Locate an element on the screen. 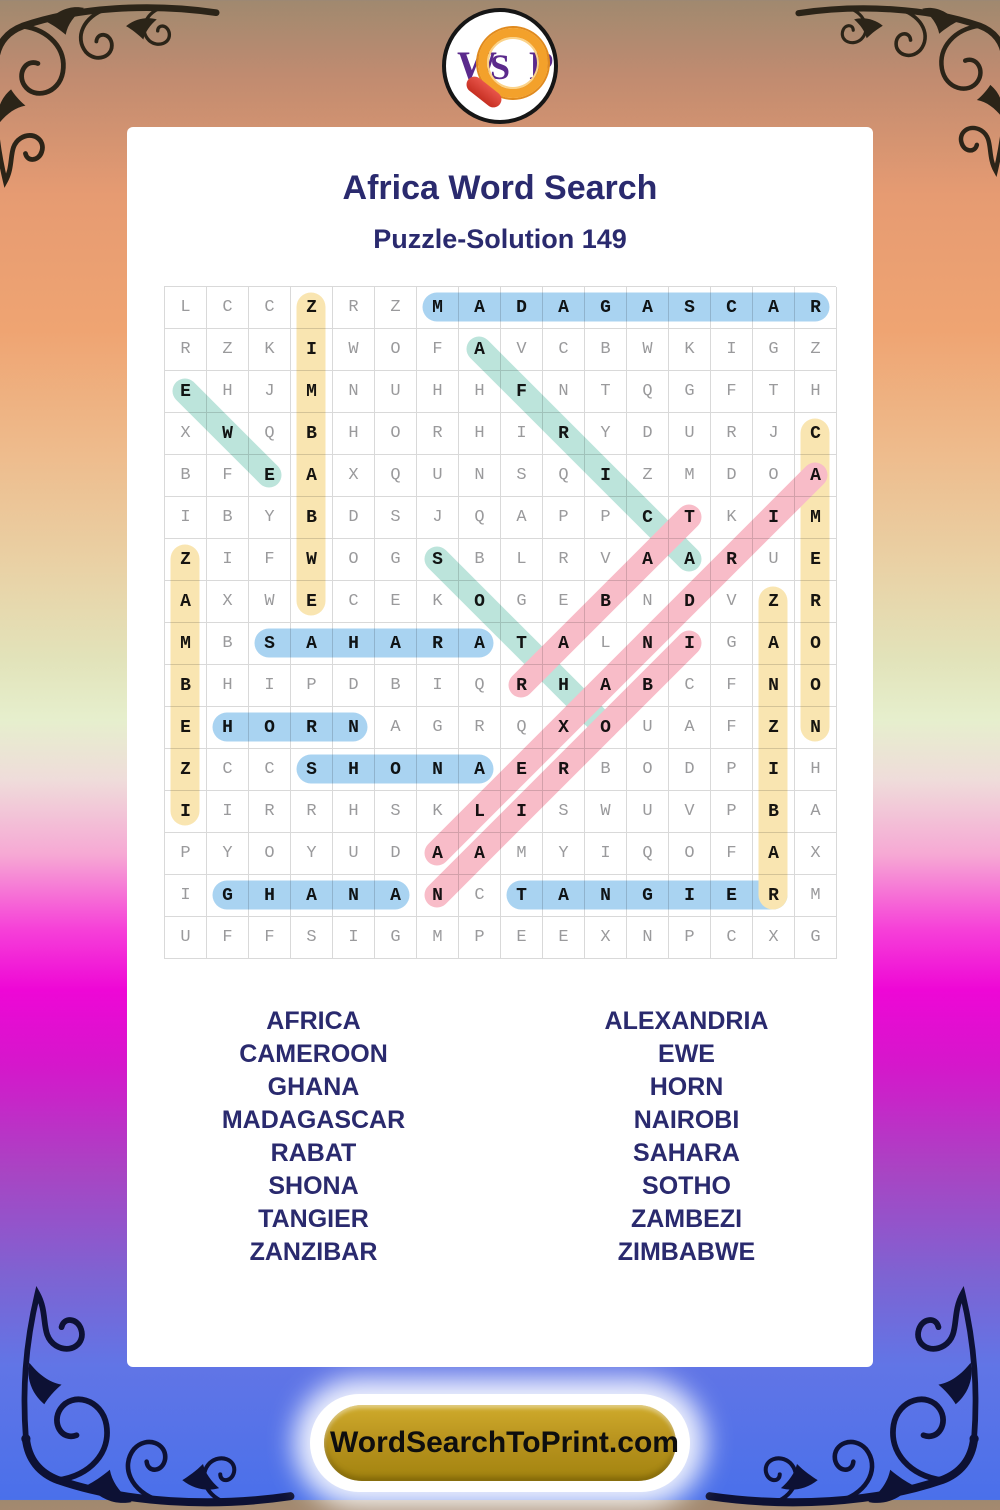 Image resolution: width=1000 pixels, height=1510 pixels. word-list-item: ZANZIBAR is located at coordinates (313, 1252).